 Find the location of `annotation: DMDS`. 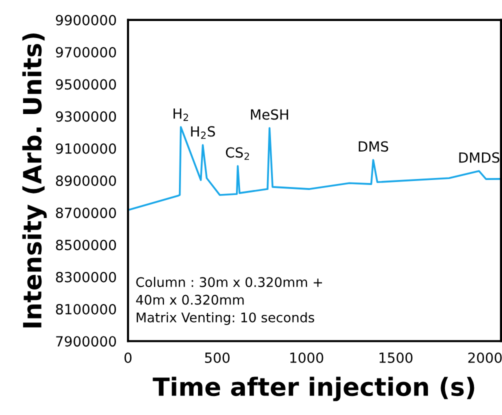

annotation: DMDS is located at coordinates (479, 157).